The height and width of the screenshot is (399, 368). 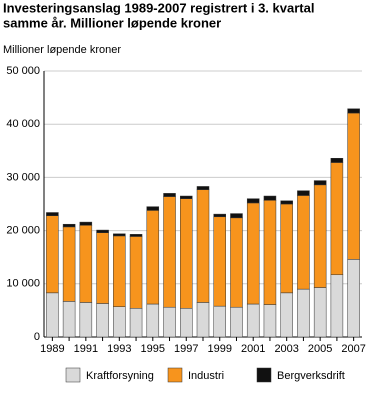 What do you see at coordinates (37, 337) in the screenshot?
I see `y-tick-label: 0` at bounding box center [37, 337].